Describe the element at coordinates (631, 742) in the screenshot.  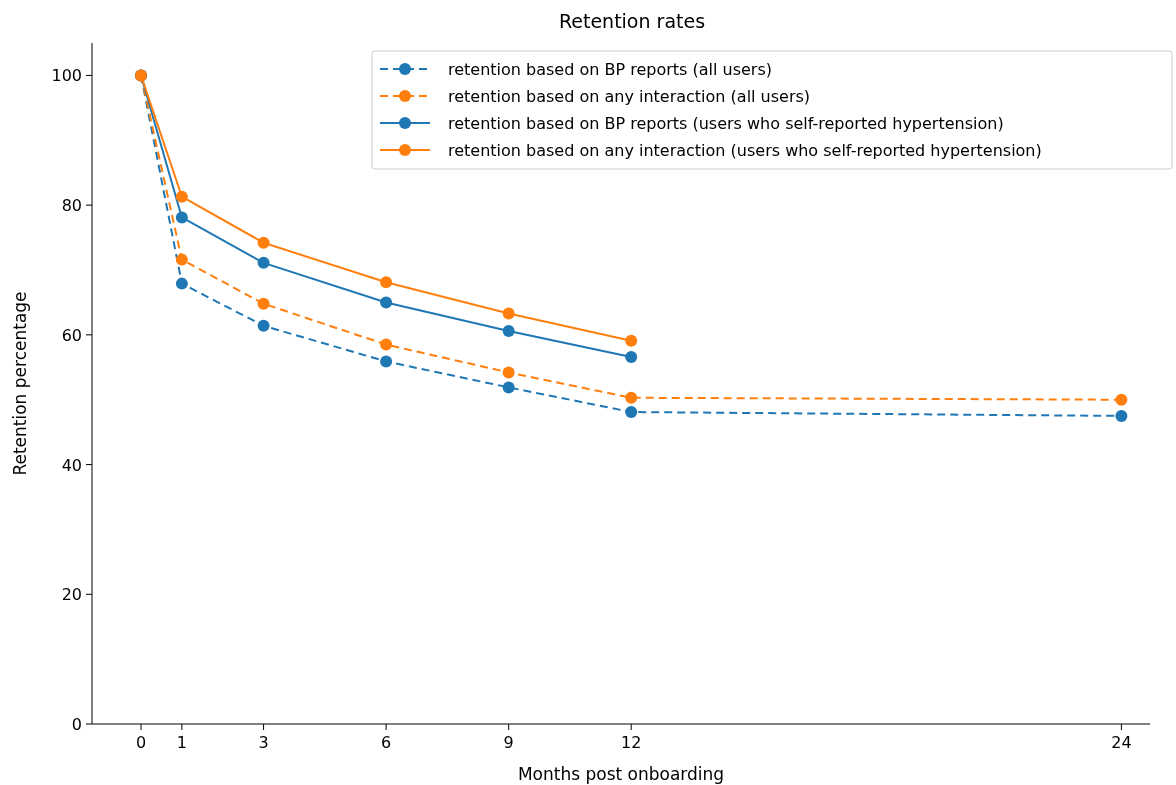
I see `x-tick-label: 12` at that location.